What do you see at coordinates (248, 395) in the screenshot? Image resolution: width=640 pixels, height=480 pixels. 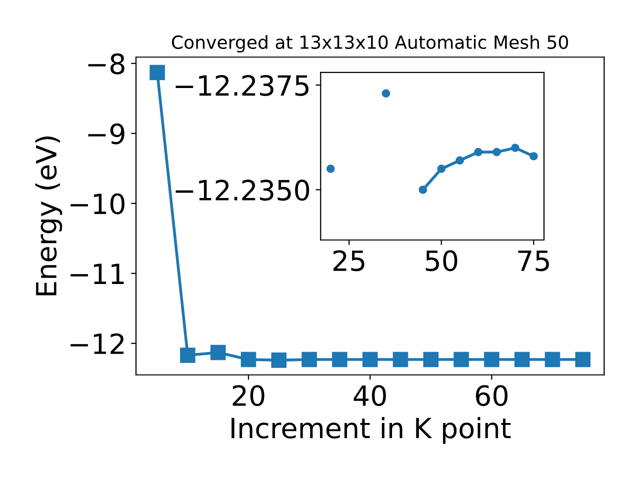 I see `x-tick-label: 20` at bounding box center [248, 395].